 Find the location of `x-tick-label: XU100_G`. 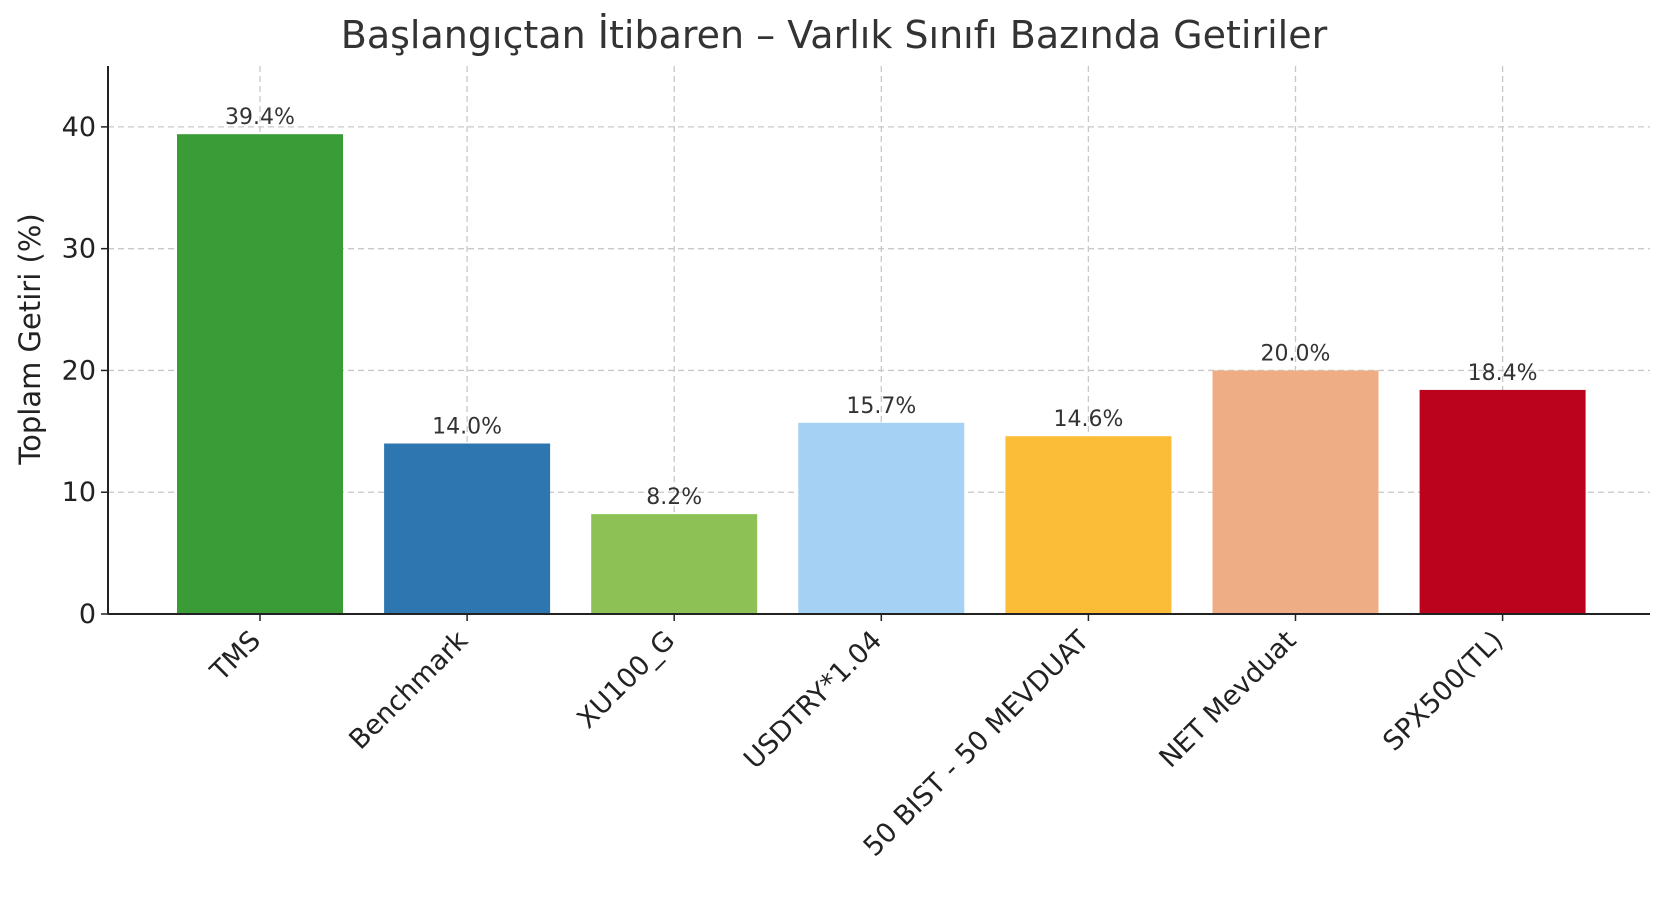

x-tick-label: XU100_G is located at coordinates (626, 680).